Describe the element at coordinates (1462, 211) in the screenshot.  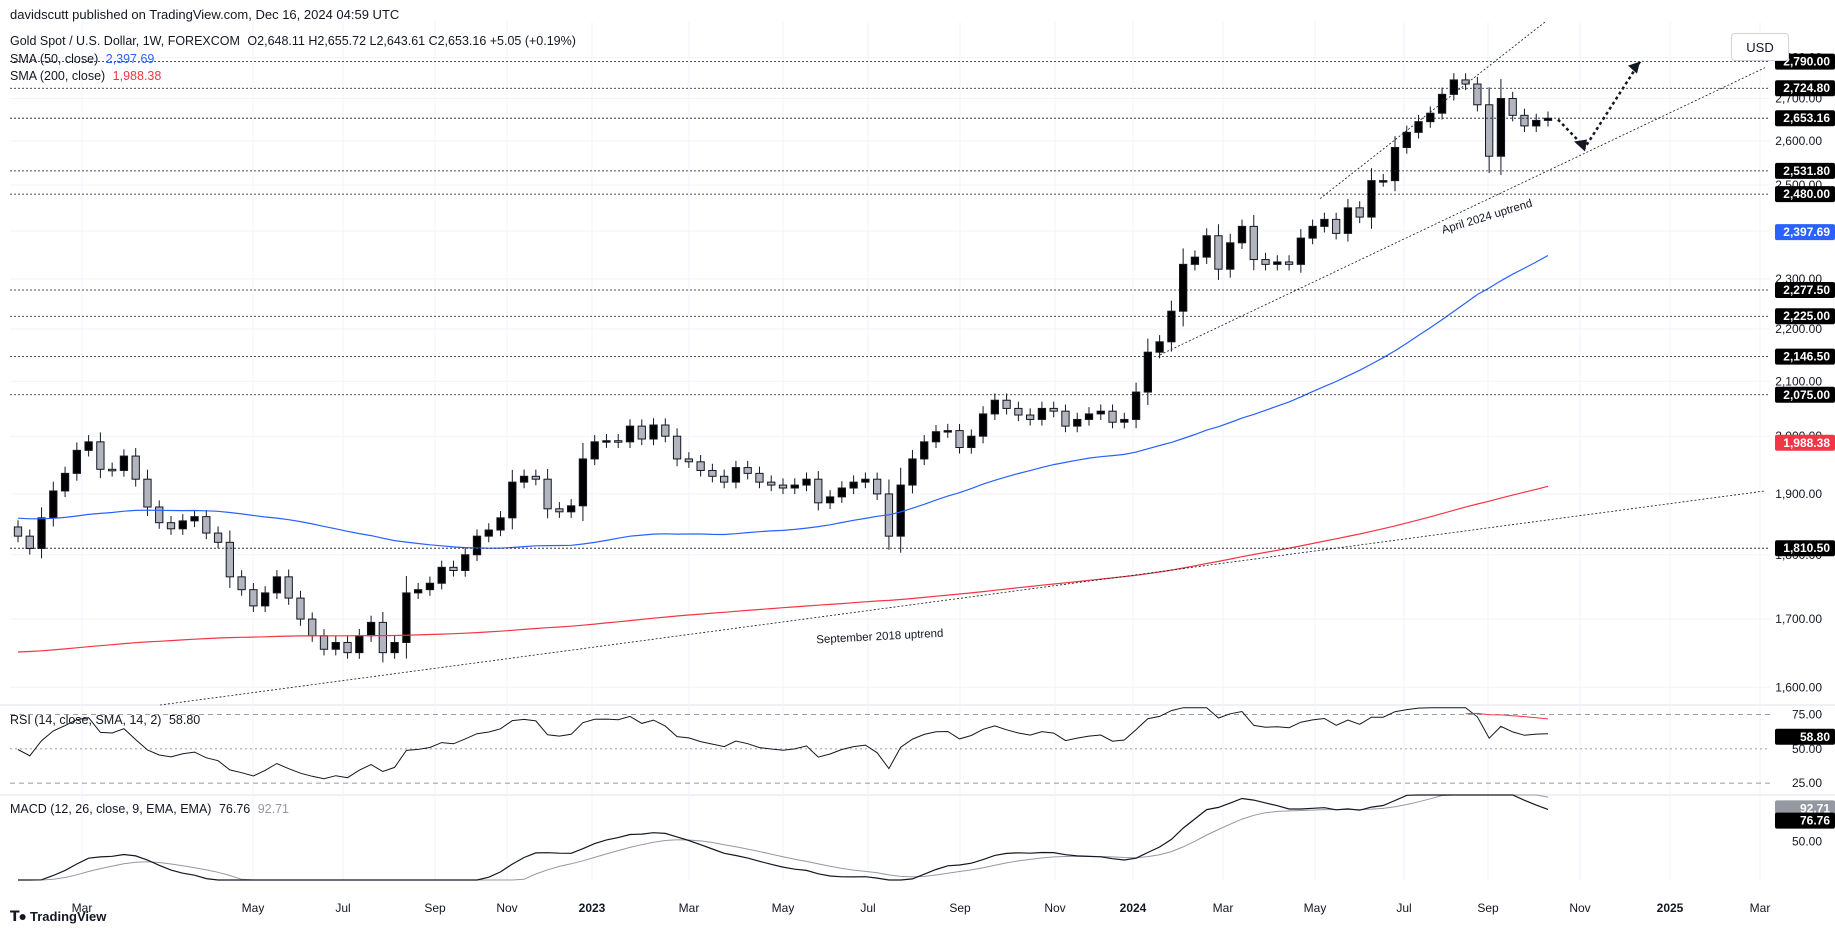
I see `april-2024-trendline` at that location.